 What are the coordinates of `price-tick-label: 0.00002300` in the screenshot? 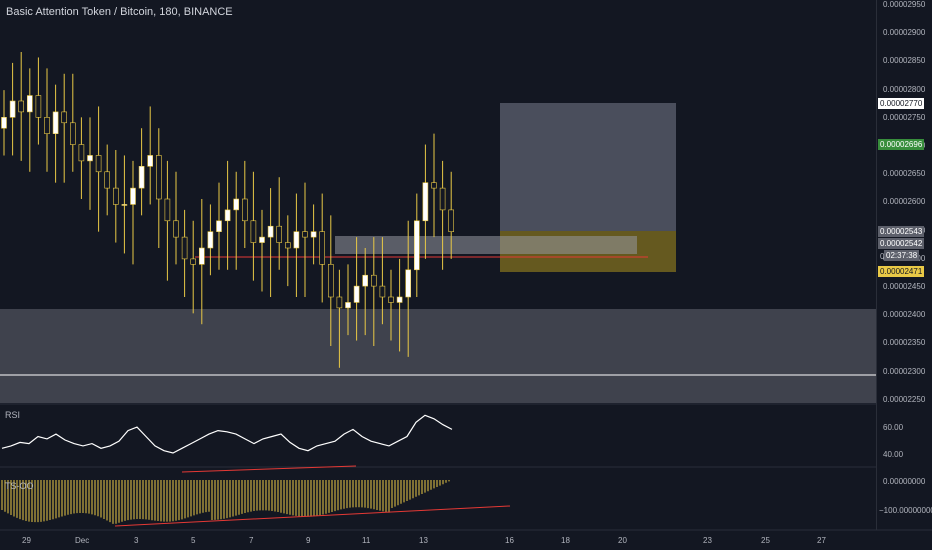 It's located at (904, 371).